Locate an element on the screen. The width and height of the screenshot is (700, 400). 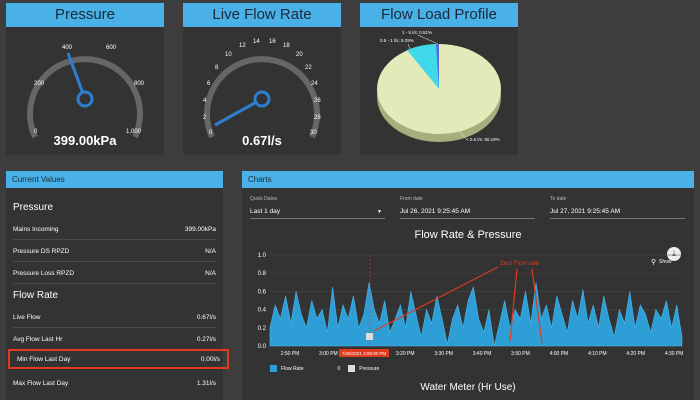
marker-label-bg is located at coordinates (364, 353).